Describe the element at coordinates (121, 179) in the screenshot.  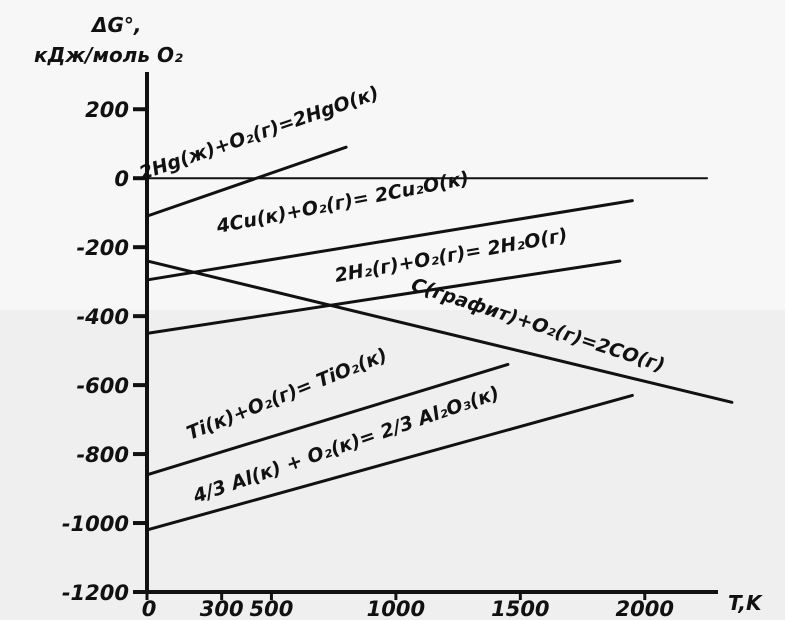
I see `y-tick-label: 0` at that location.